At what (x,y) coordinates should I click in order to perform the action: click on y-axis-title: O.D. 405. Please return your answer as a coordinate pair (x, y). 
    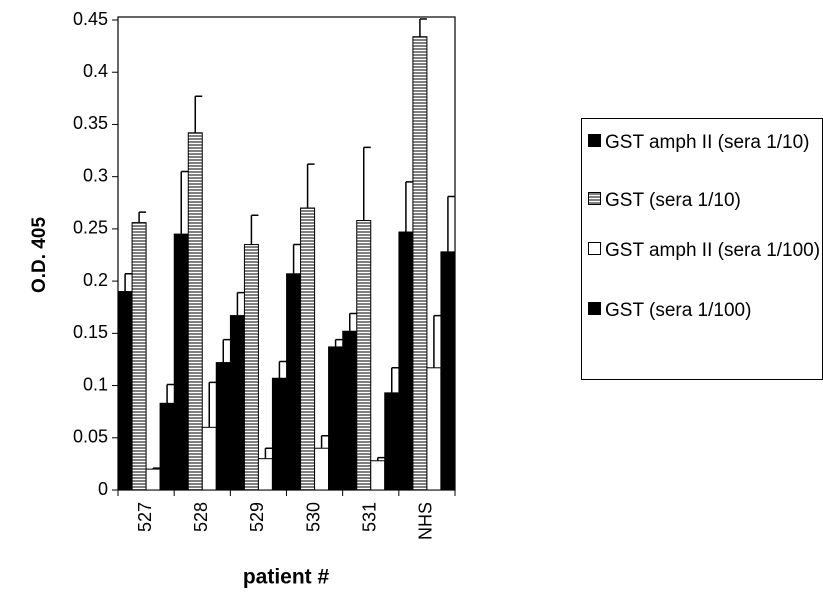
    Looking at the image, I should click on (39, 255).